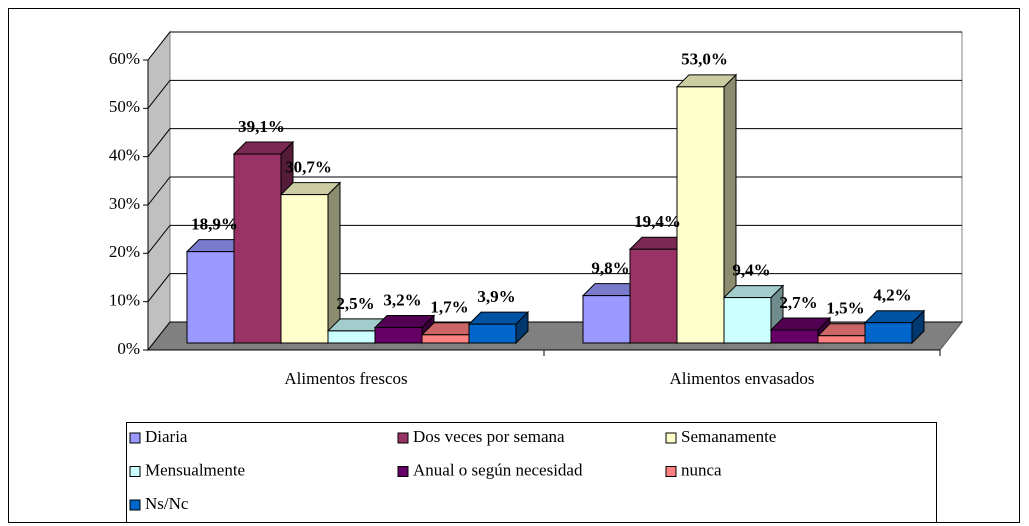 Image resolution: width=1029 pixels, height=526 pixels. I want to click on y-tick-label: 60%, so click(124, 58).